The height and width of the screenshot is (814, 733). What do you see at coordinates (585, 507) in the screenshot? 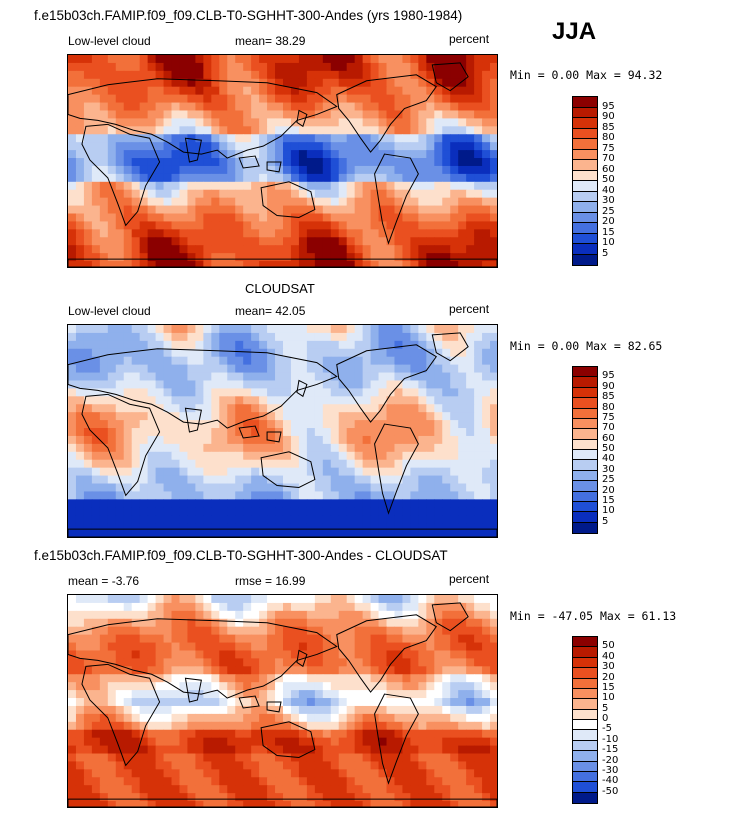
I see `colorbar-swatch` at bounding box center [585, 507].